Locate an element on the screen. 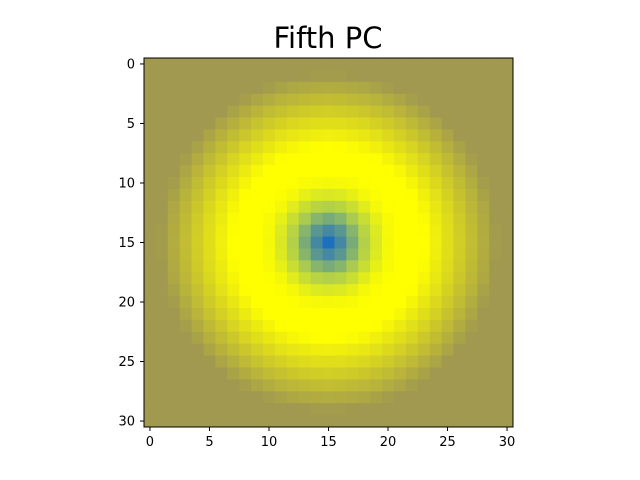  x-tick-label: 20 is located at coordinates (388, 442).